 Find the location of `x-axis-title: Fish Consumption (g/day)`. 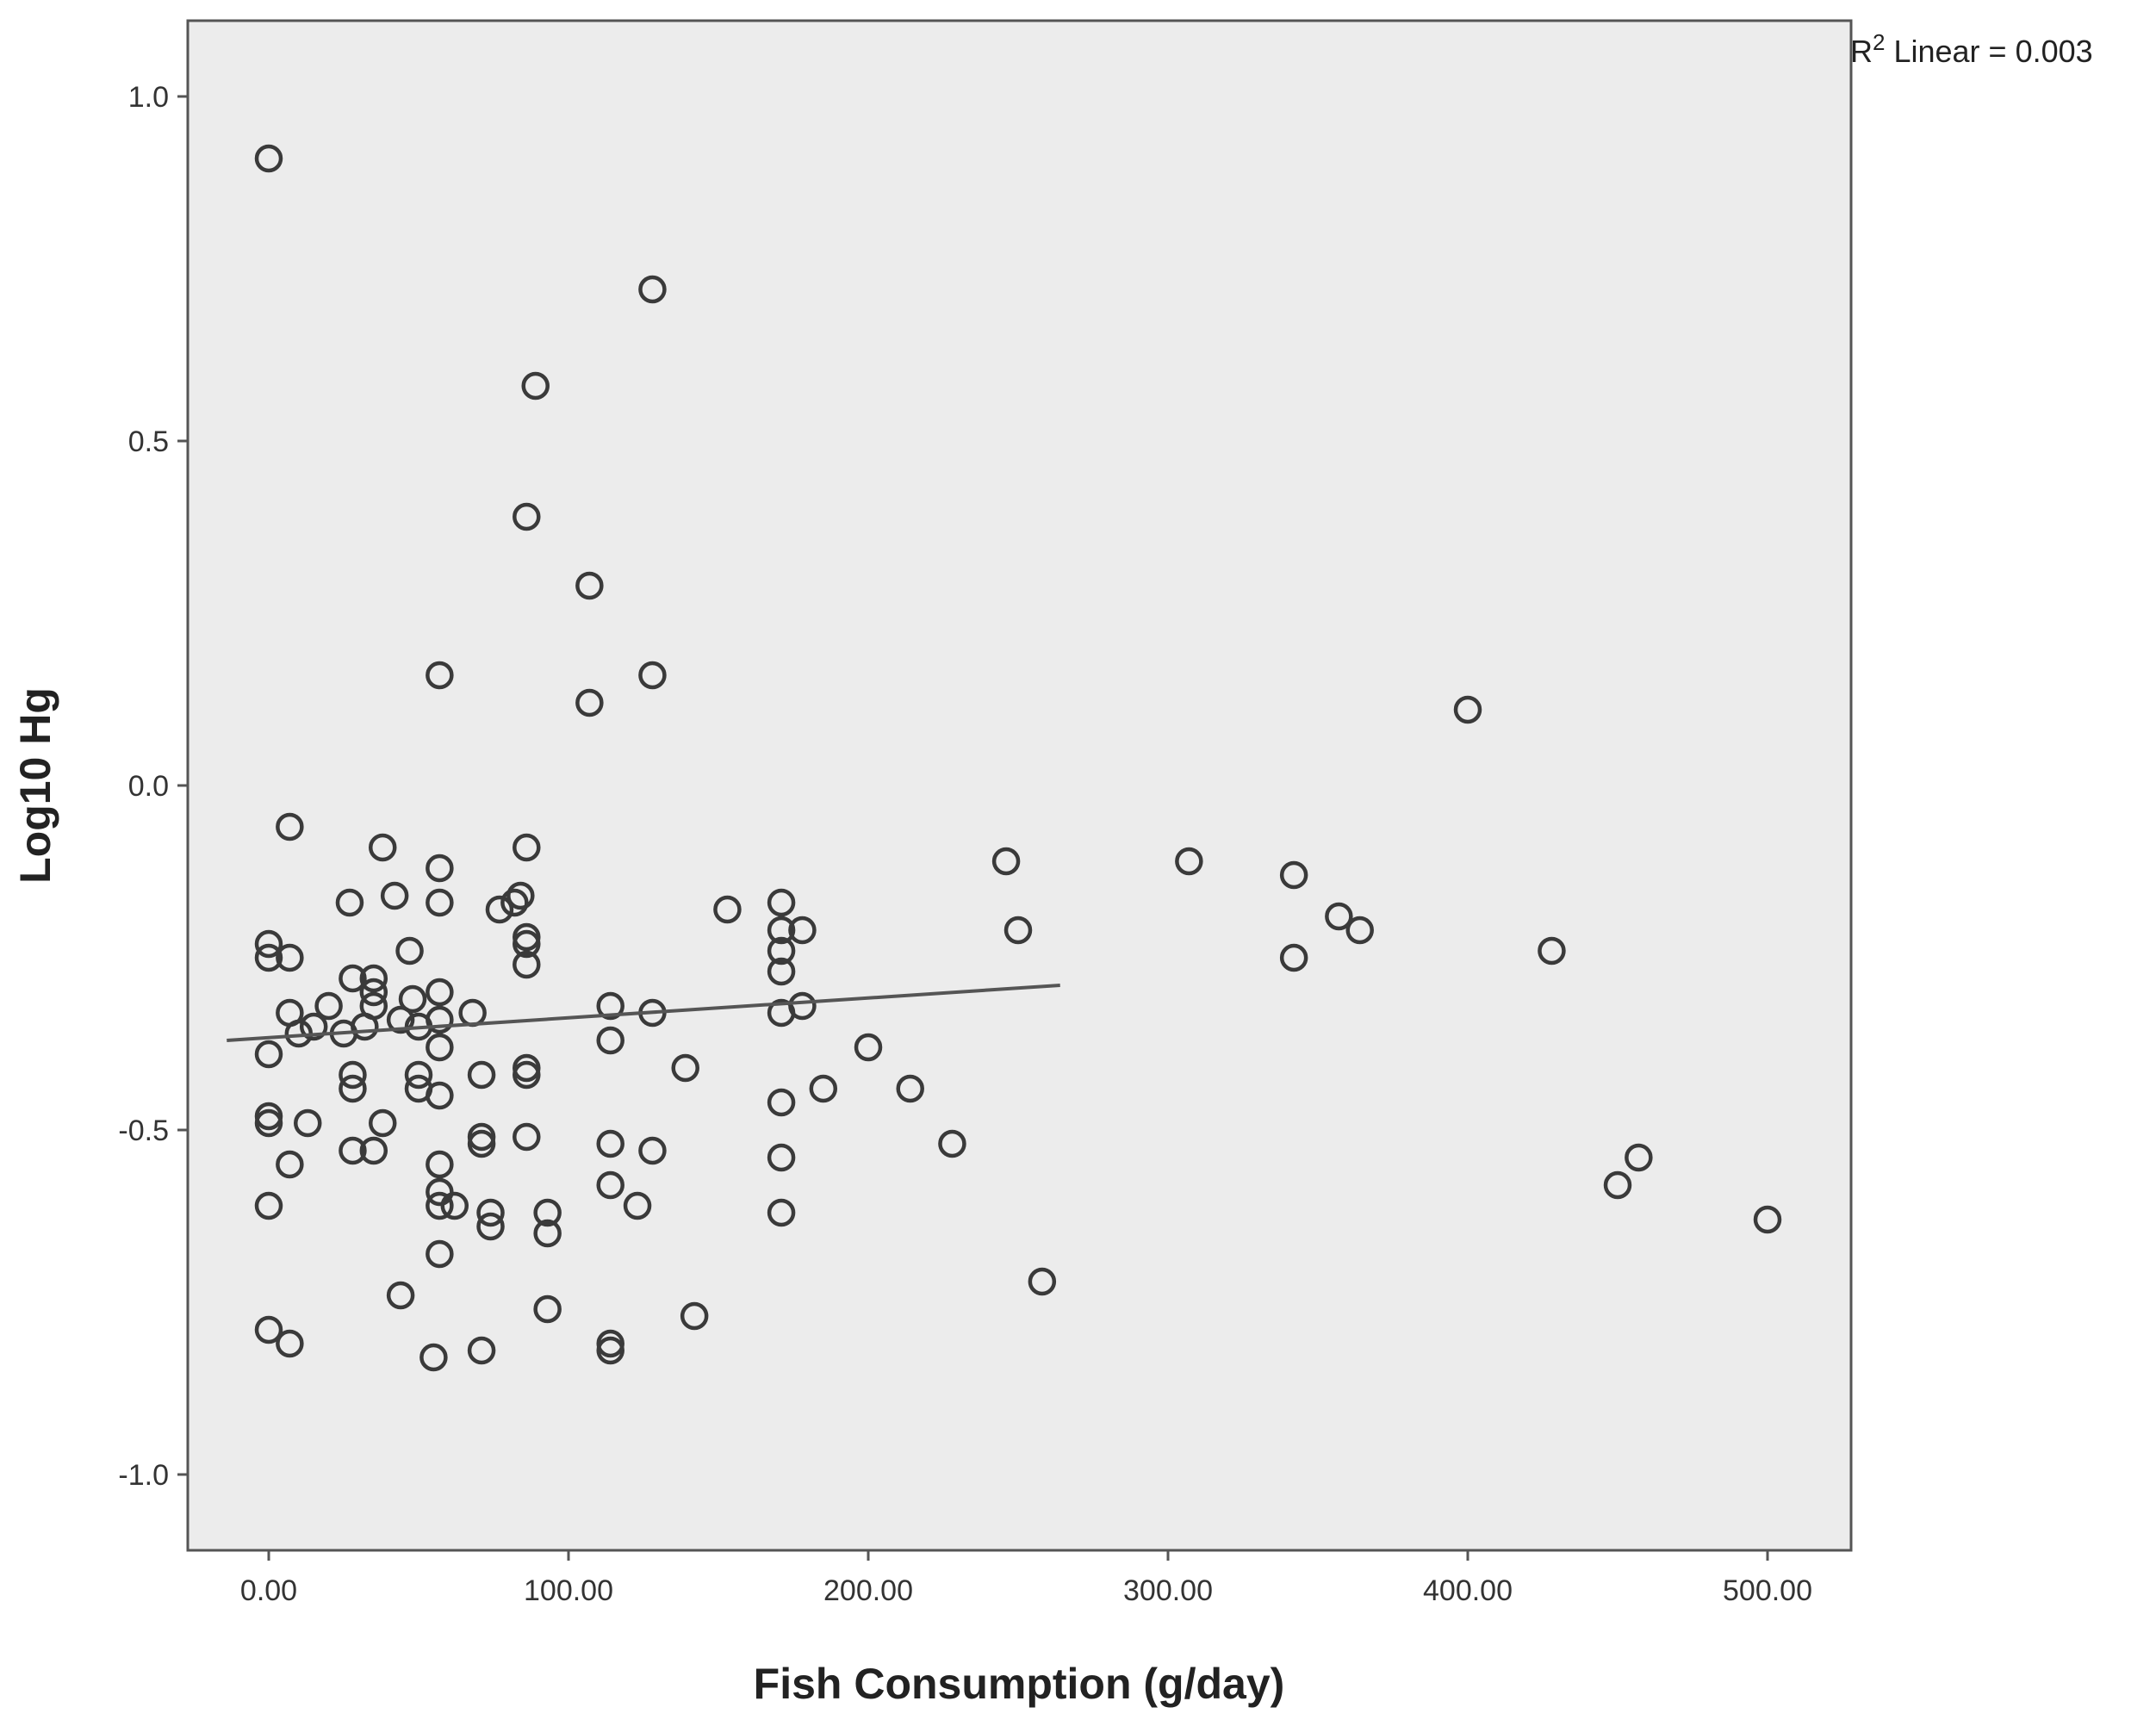

x-axis-title: Fish Consumption (g/day) is located at coordinates (1020, 1684).